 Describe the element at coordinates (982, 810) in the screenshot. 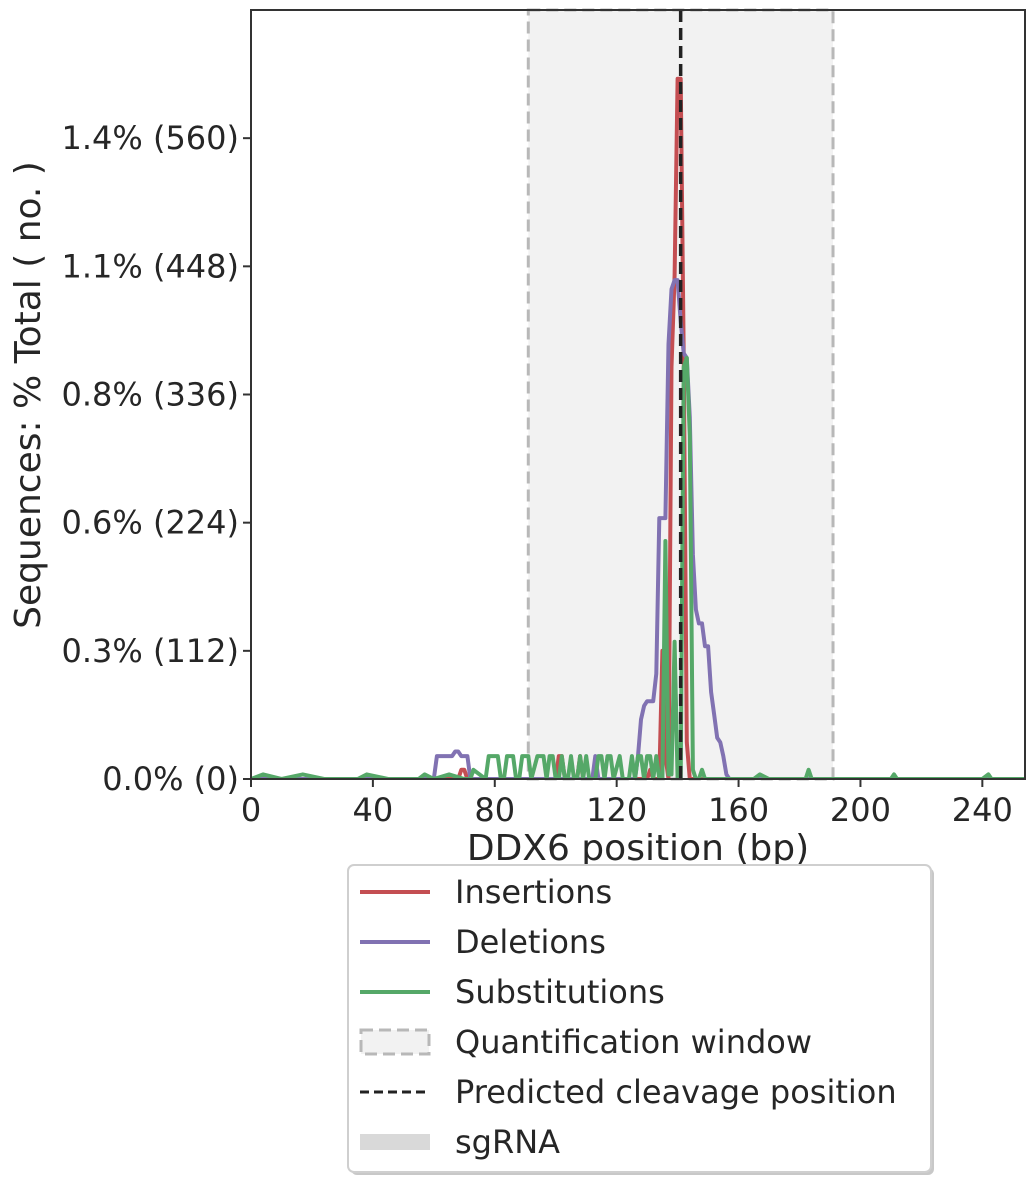

I see `x-tick-label: 240` at that location.